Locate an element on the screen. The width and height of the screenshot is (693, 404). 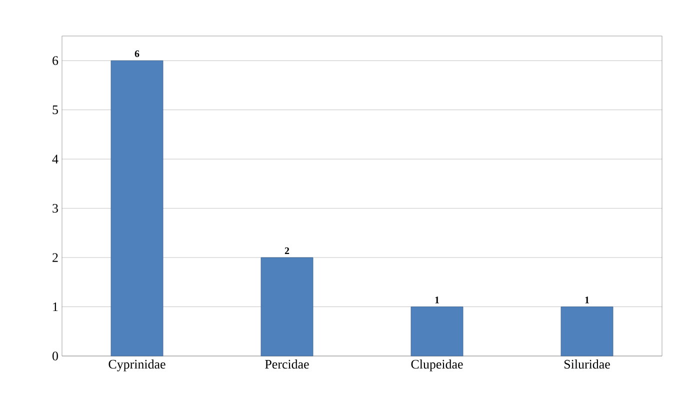
y-tick-label: 3 is located at coordinates (55, 208).